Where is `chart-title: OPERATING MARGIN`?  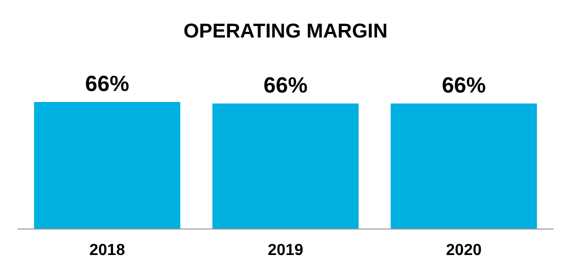 chart-title: OPERATING MARGIN is located at coordinates (285, 31).